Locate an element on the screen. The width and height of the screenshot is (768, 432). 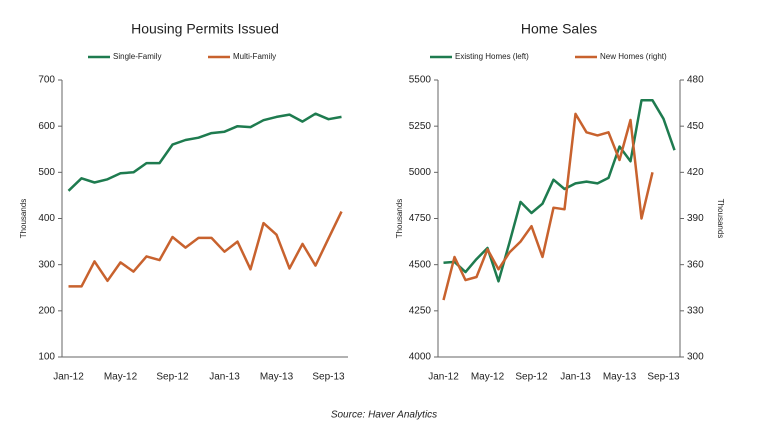
y2-tick-label: 390 is located at coordinates (695, 218).